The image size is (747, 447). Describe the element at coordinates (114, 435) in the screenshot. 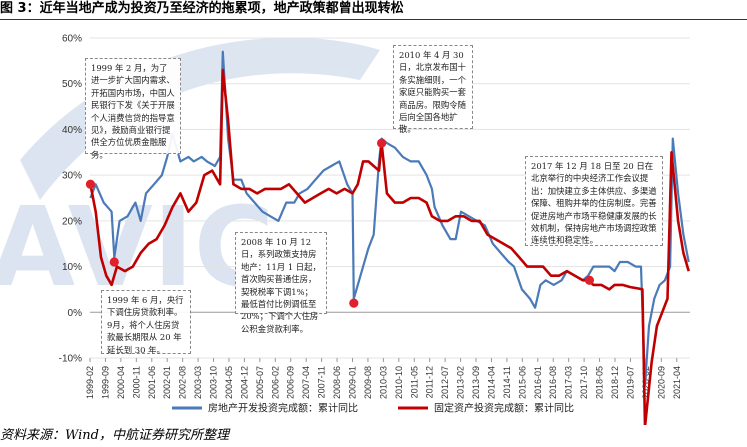

I see `source-note: 资料来源：Wind，中航证券研究所整理` at that location.